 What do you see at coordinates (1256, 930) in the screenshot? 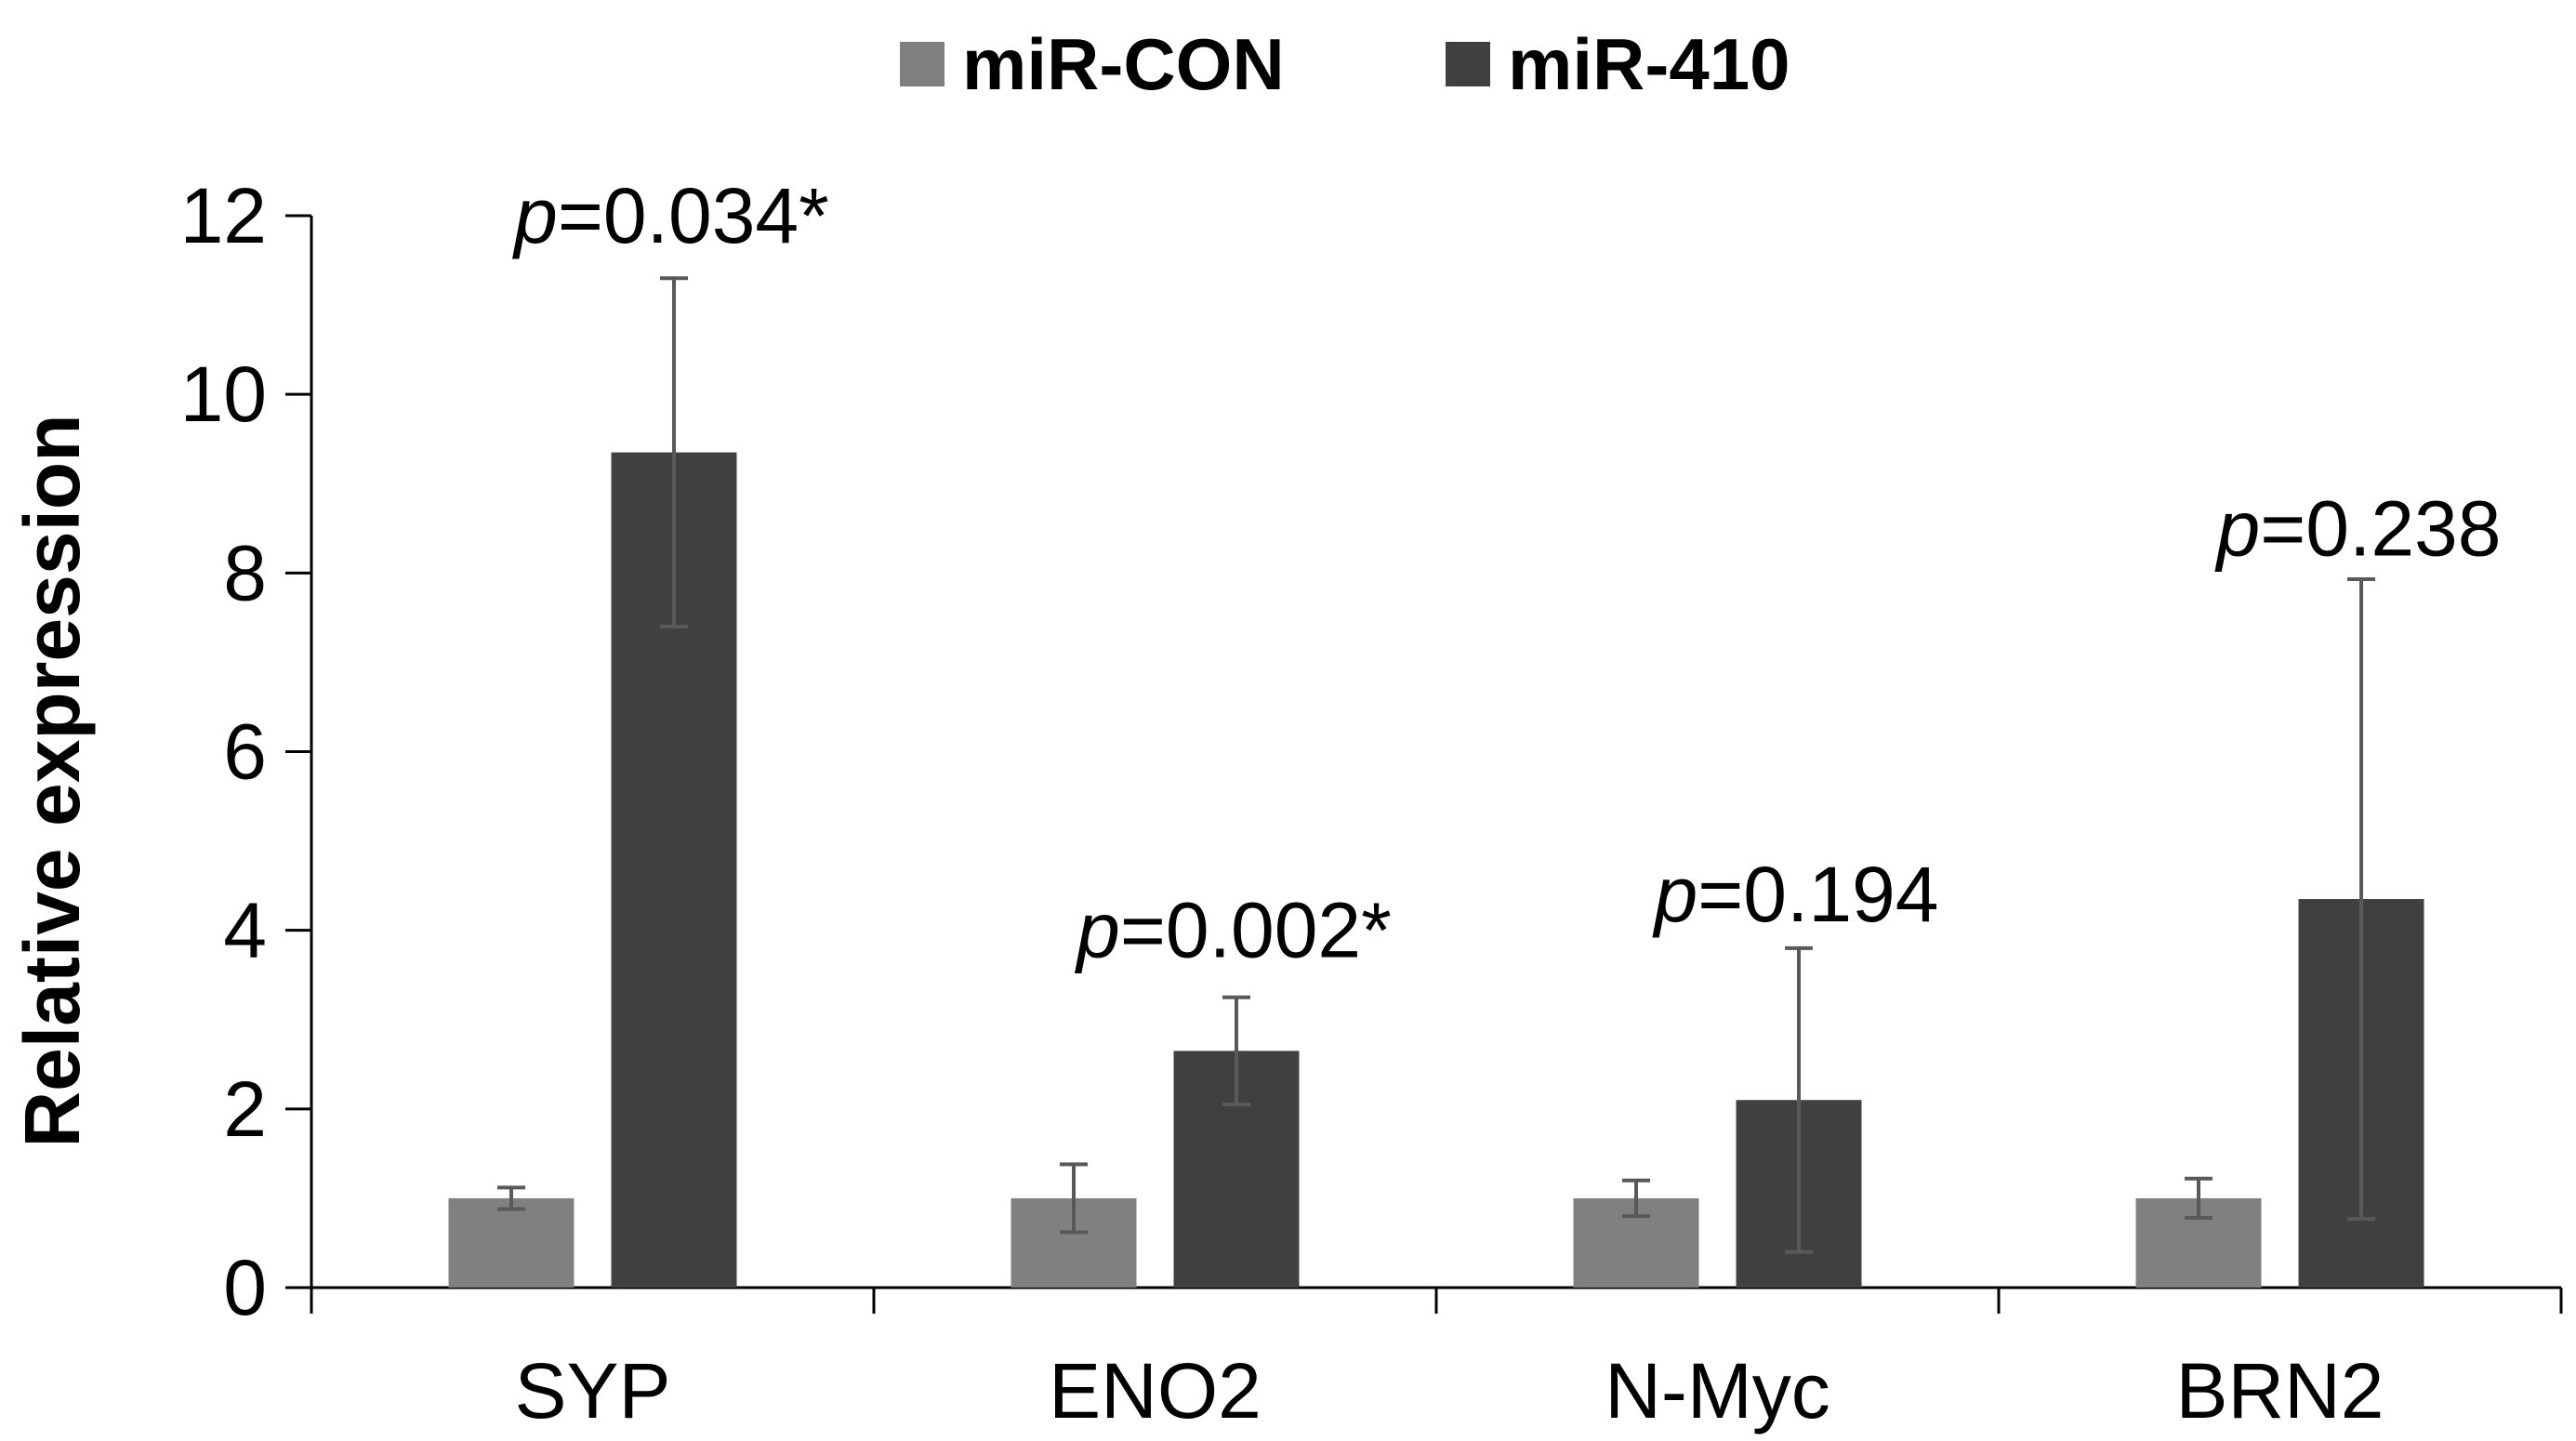
I see `p-value-text: =0.002*` at bounding box center [1256, 930].